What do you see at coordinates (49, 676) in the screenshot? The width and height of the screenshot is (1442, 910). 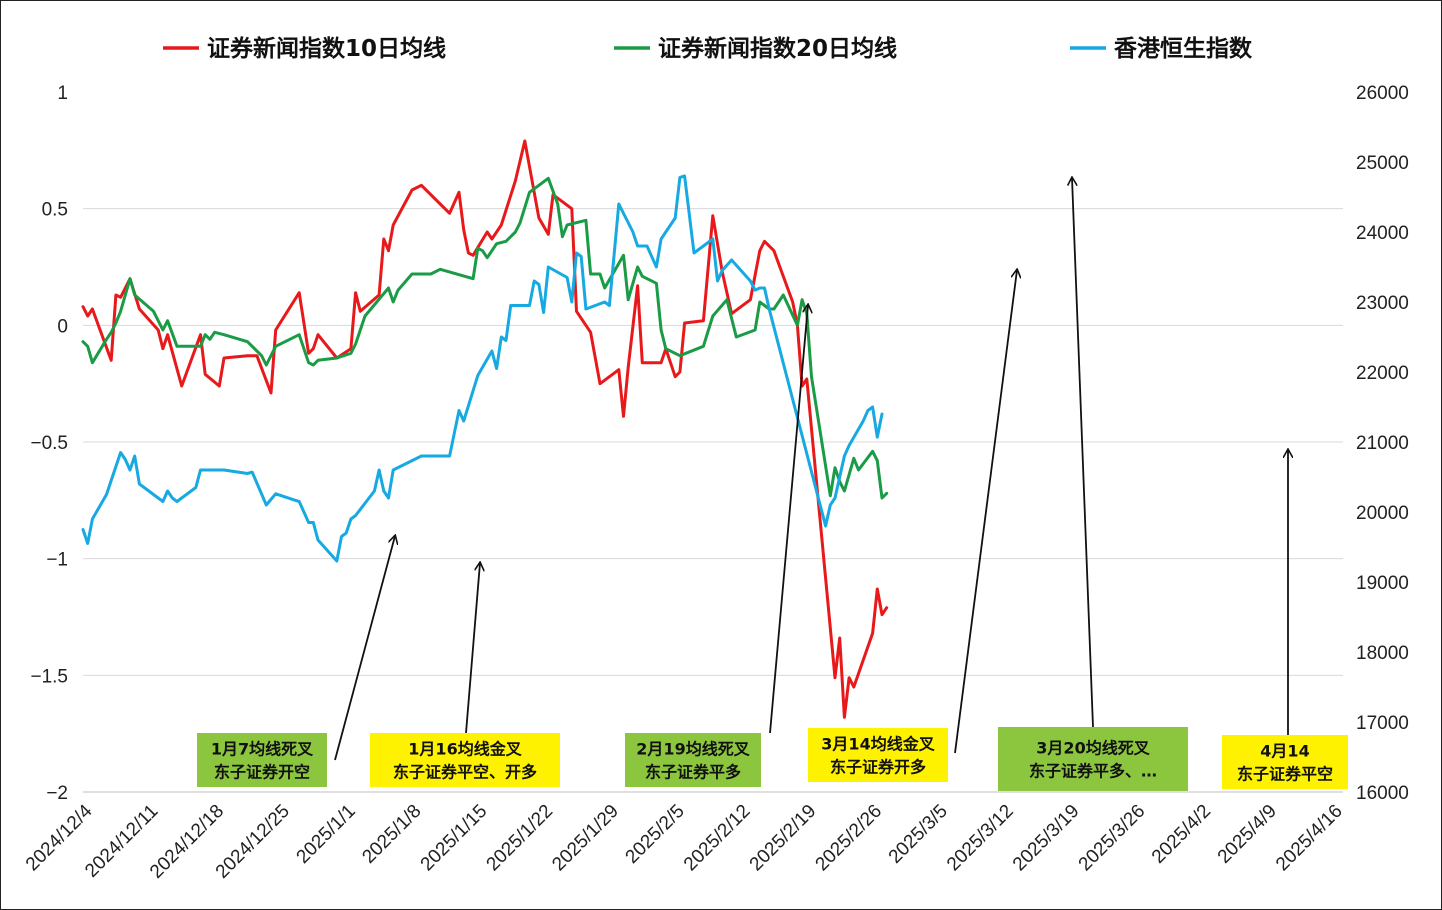 I see `y-left-tick-label: −1.5` at bounding box center [49, 676].